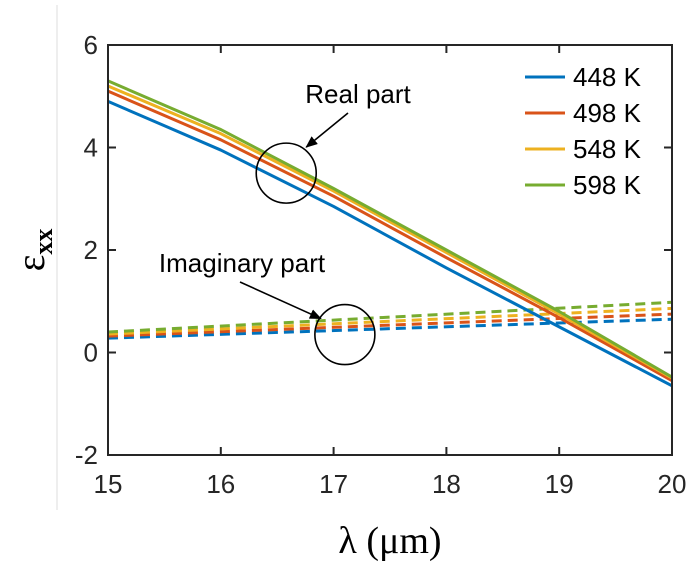  What do you see at coordinates (327, 130) in the screenshot?
I see `real-part-arrow` at bounding box center [327, 130].